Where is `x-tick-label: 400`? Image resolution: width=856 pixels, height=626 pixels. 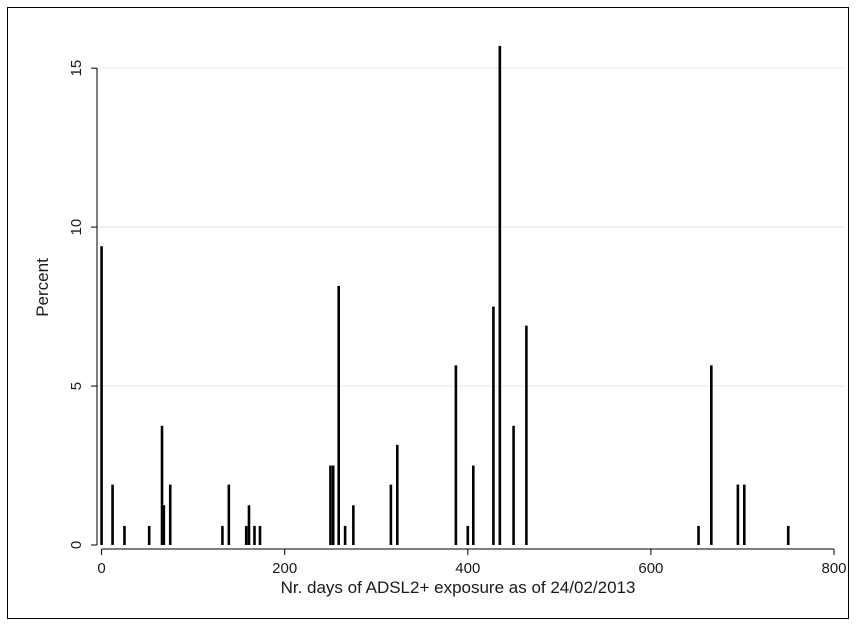
x-tick-label: 400 is located at coordinates (467, 568).